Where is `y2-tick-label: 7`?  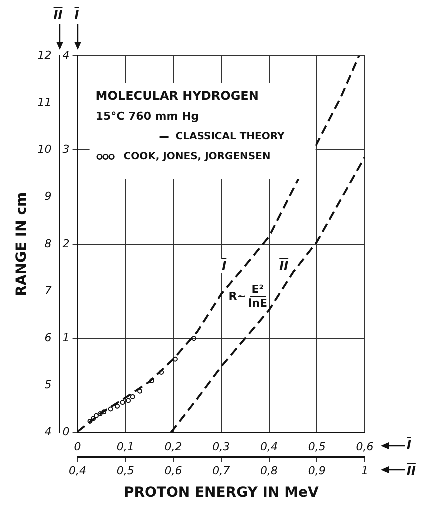 y2-tick-label: 7 is located at coordinates (48, 291).